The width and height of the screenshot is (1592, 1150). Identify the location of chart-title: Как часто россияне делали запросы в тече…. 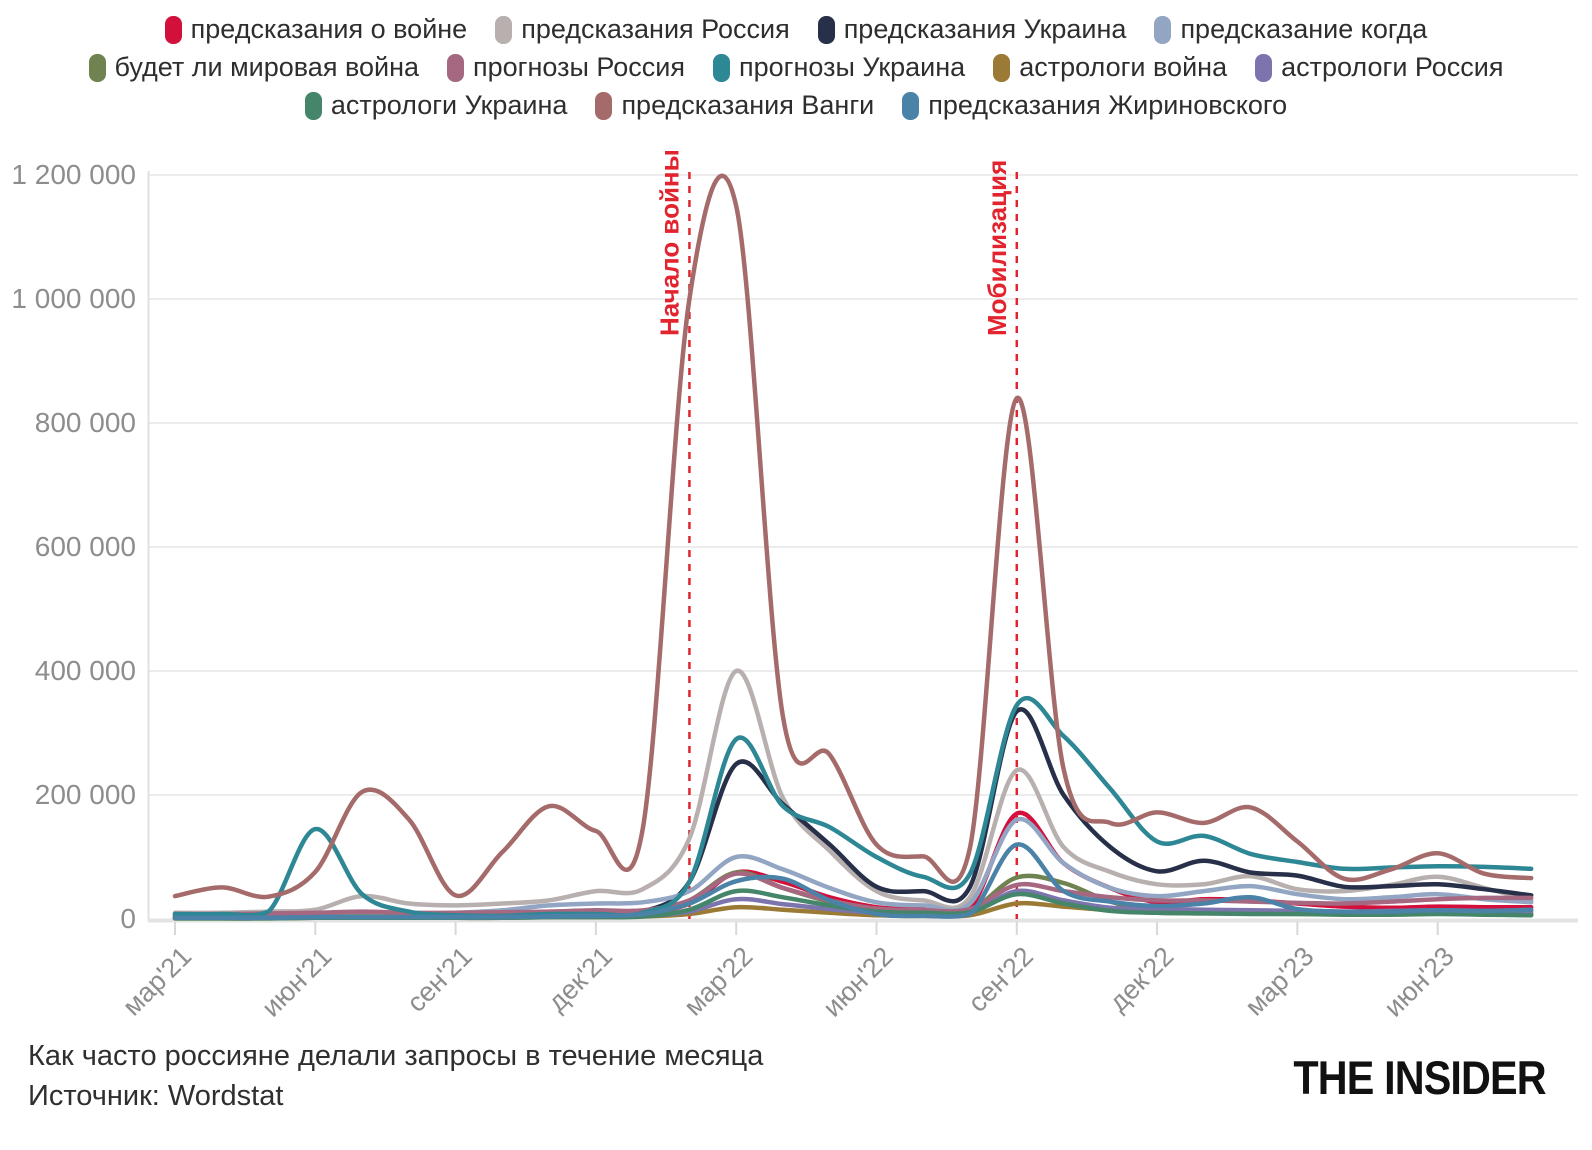
(396, 1056).